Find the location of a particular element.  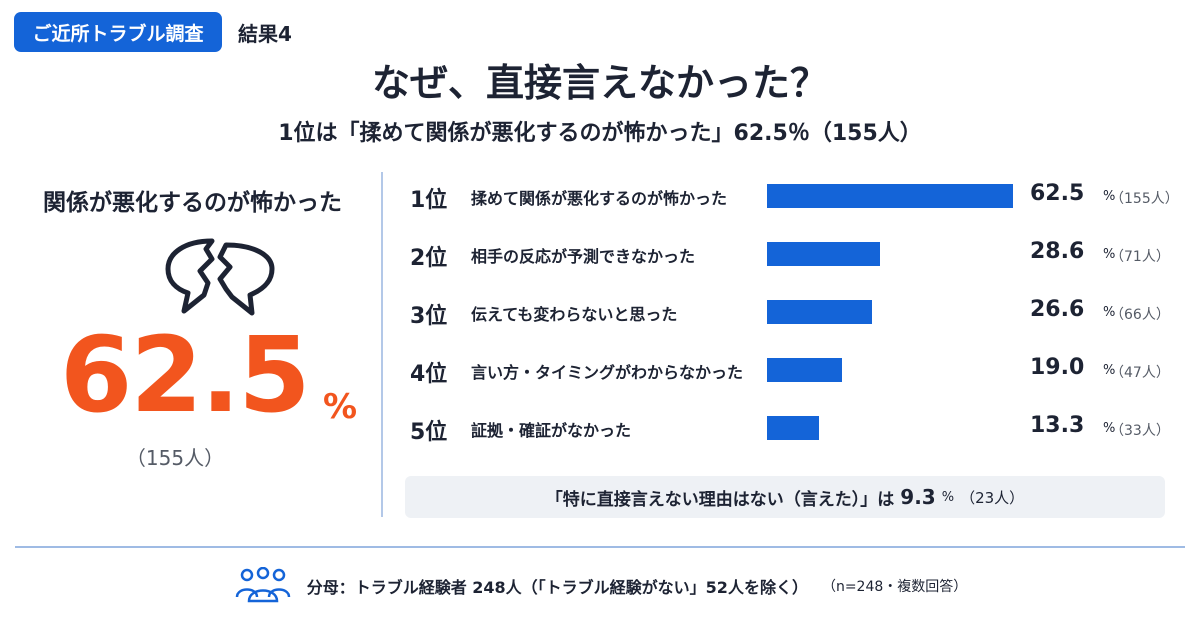

note-box: 「特に直接言えない理由はない（言えた）」は 9.3 % （23人） is located at coordinates (785, 497).